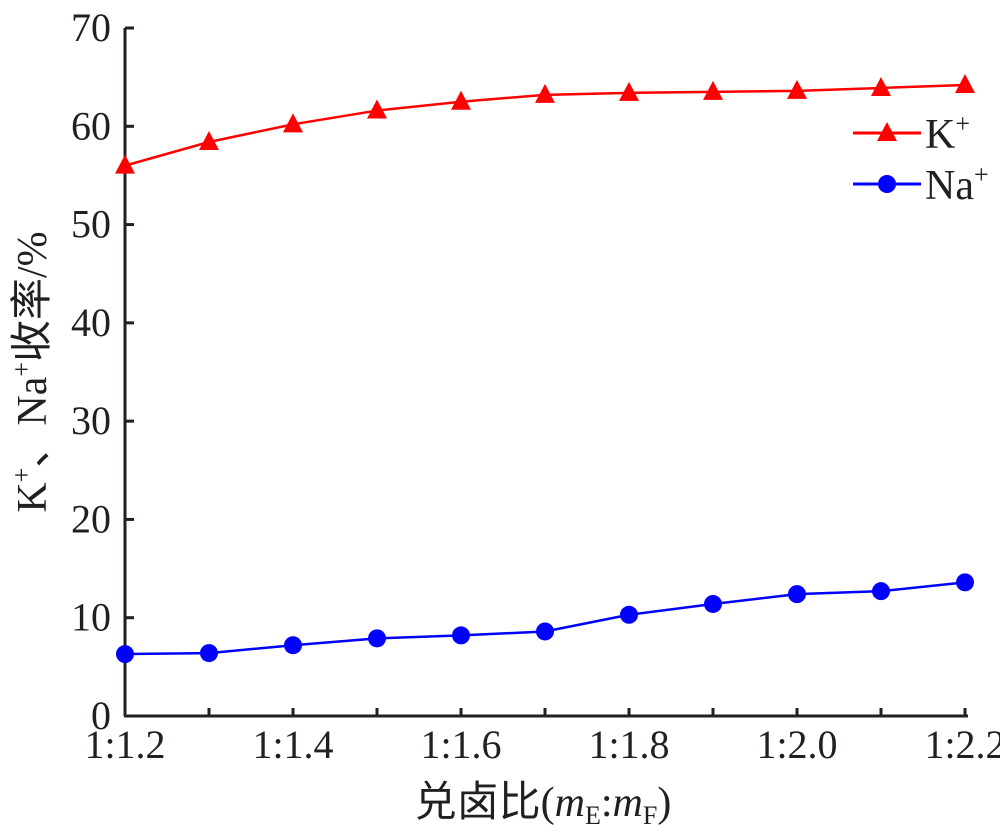 This screenshot has width=1000, height=833. Describe the element at coordinates (542, 737) in the screenshot. I see `x-axis-ticks: 1:1.2 1:1.4 1:1.6 1:1.8 1:2.0 1:2.2` at that location.